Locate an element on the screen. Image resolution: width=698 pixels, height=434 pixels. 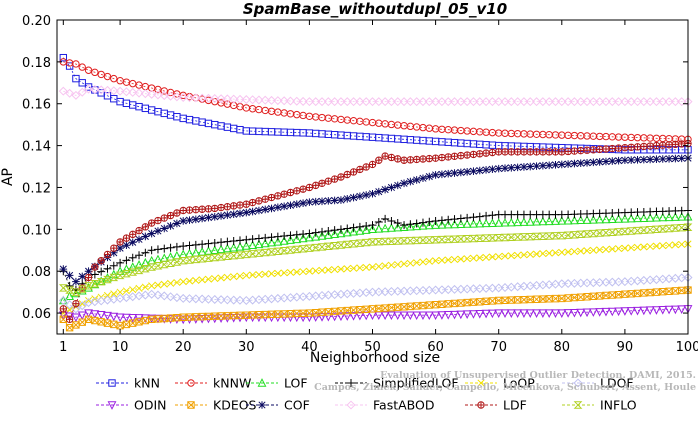
x-tick-label: 1 is located at coordinates (63, 347).